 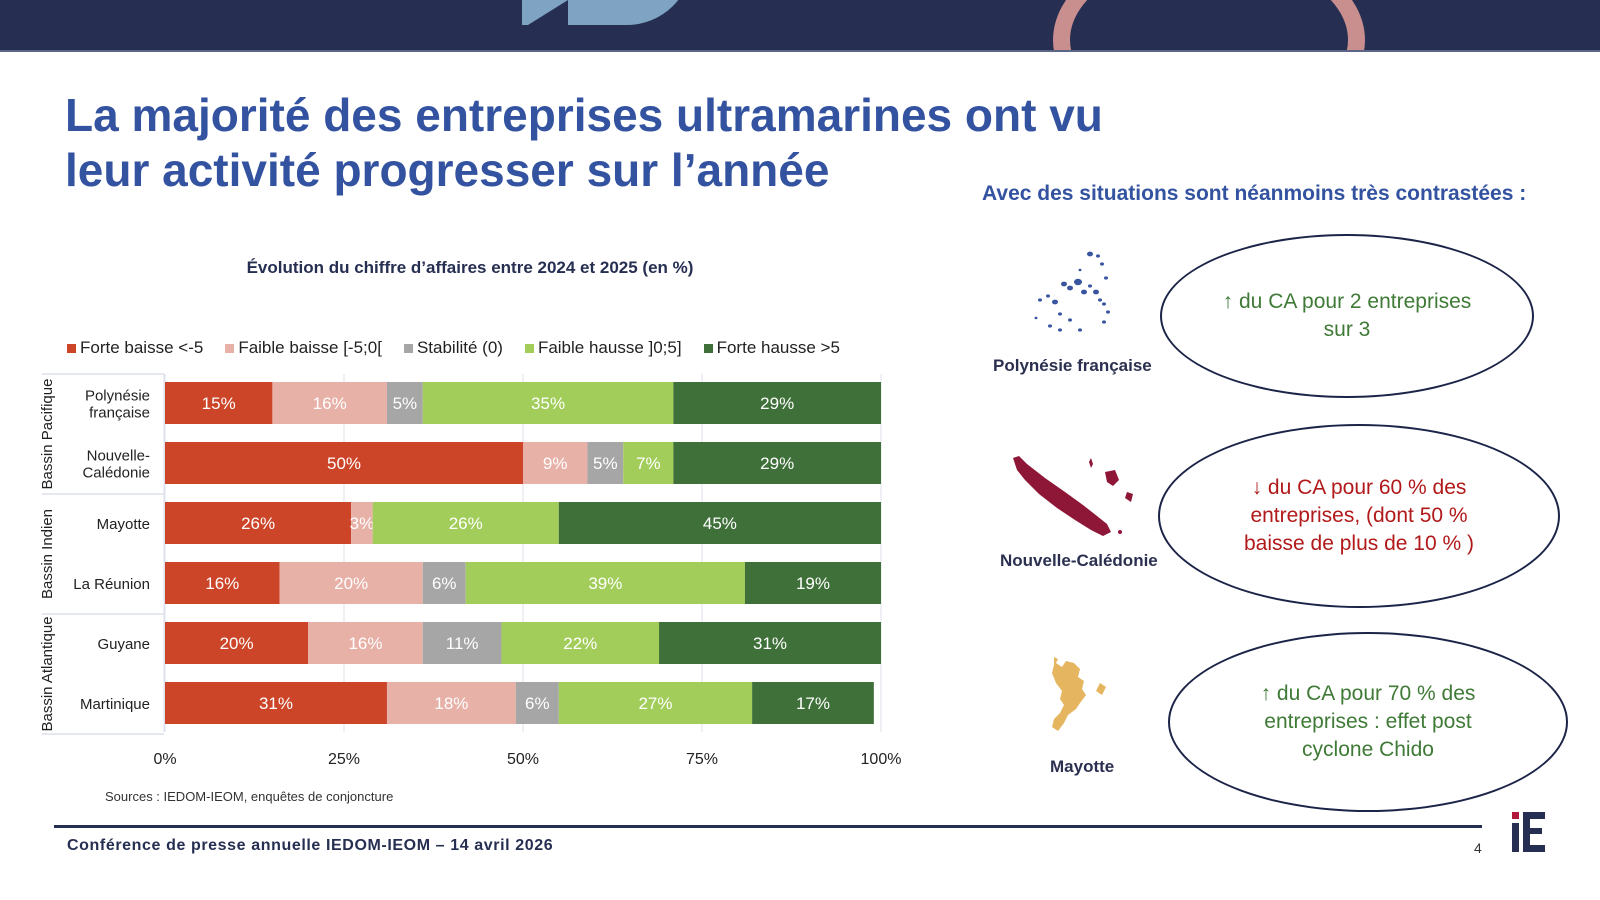 What do you see at coordinates (117, 396) in the screenshot?
I see `category-label: Polynésie` at bounding box center [117, 396].